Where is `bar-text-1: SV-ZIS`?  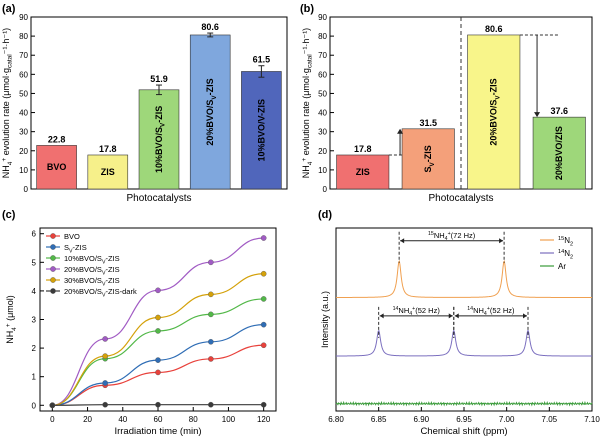
bar-text-1: SV-ZIS is located at coordinates (429, 158).